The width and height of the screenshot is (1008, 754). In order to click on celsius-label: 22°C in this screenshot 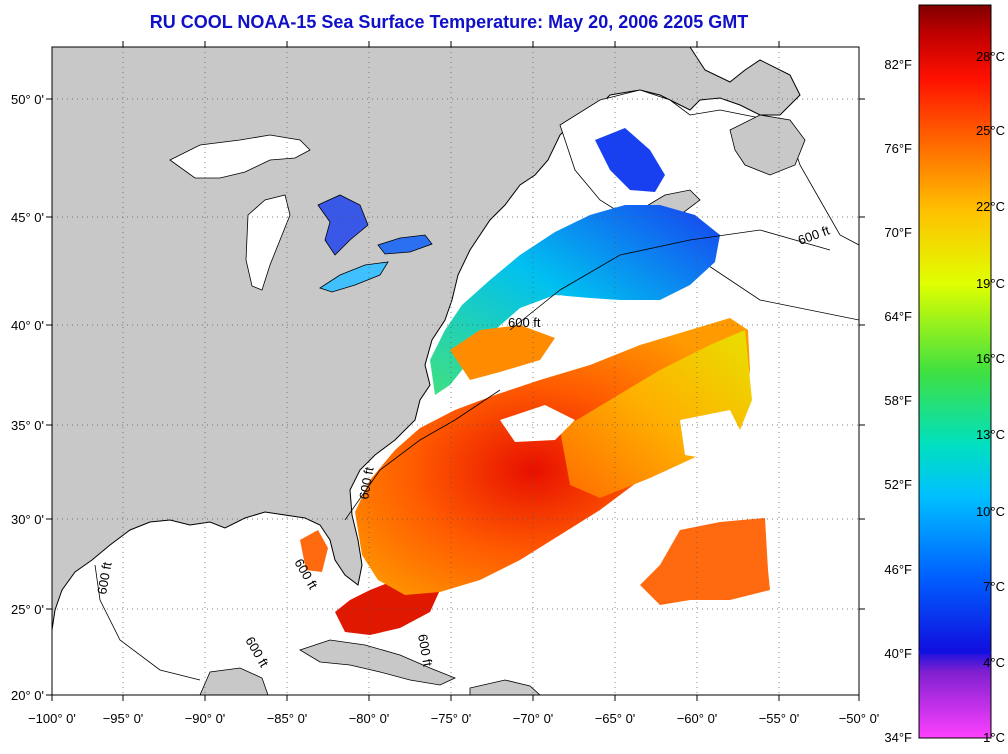, I will do `click(990, 206)`.